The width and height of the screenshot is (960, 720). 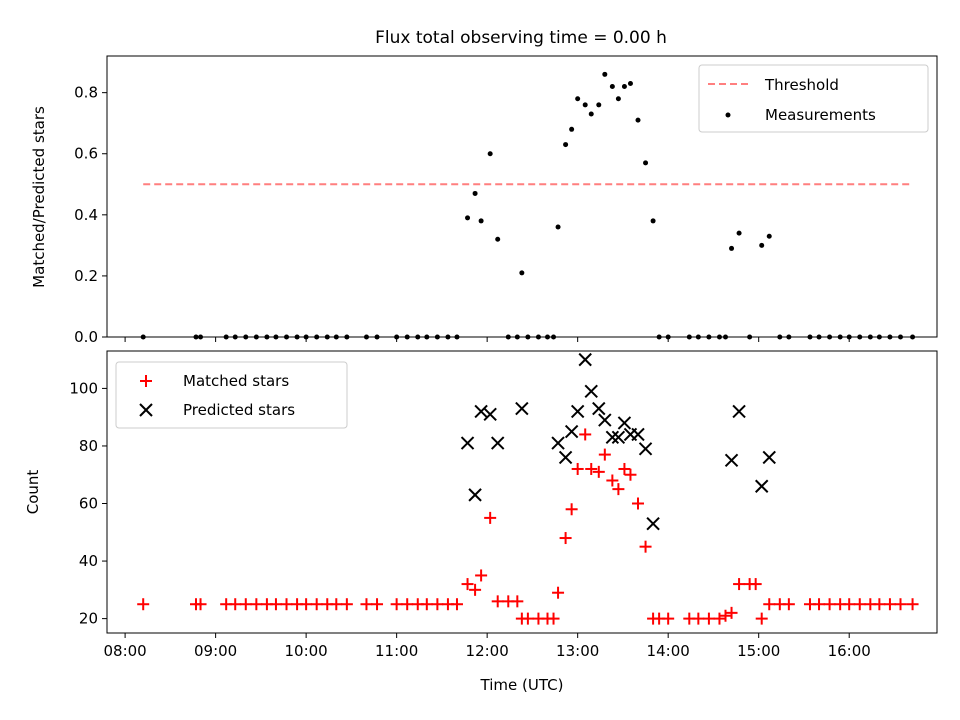 What do you see at coordinates (146, 381) in the screenshot?
I see `legend-matched-swatch` at bounding box center [146, 381].